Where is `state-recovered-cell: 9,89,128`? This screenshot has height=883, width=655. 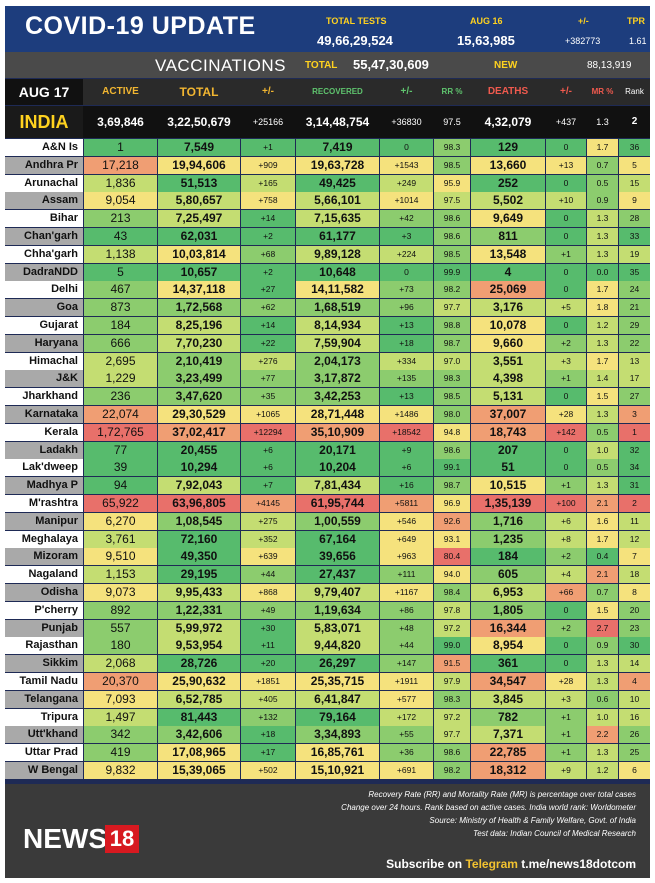
state-recovered-cell: 9,89,128 is located at coordinates (337, 254).